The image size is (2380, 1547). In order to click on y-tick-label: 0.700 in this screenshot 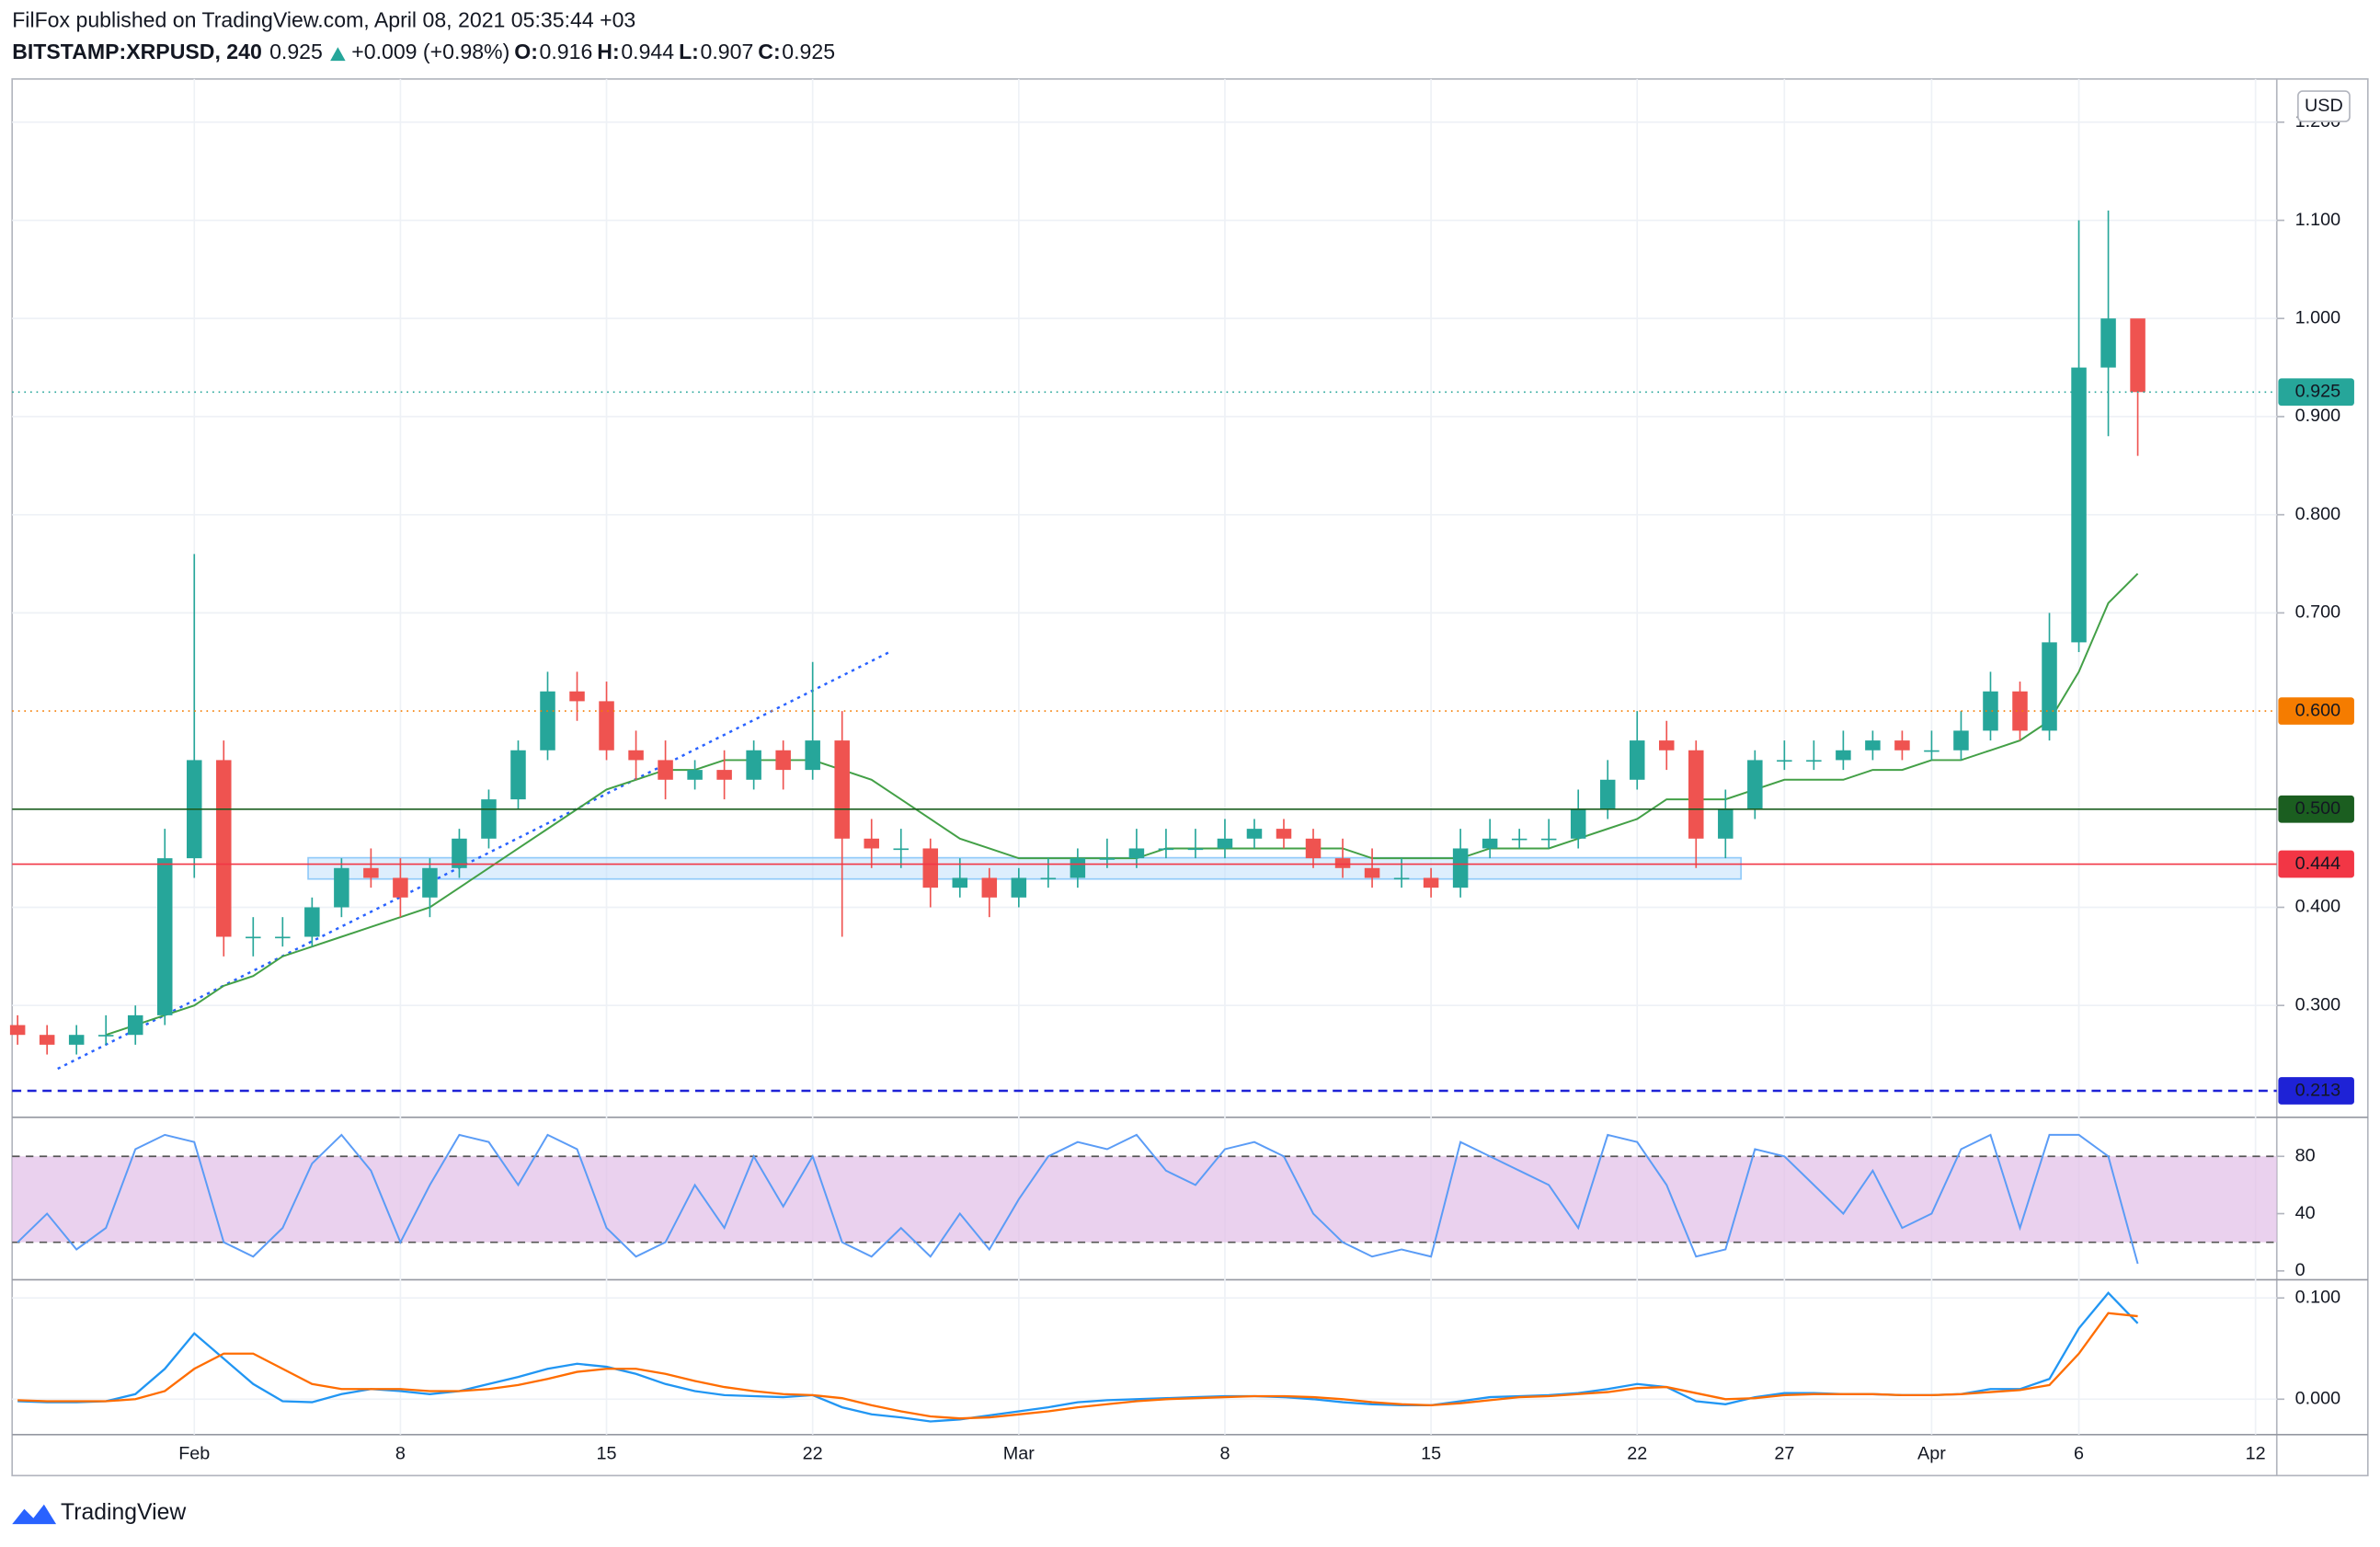, I will do `click(2318, 612)`.